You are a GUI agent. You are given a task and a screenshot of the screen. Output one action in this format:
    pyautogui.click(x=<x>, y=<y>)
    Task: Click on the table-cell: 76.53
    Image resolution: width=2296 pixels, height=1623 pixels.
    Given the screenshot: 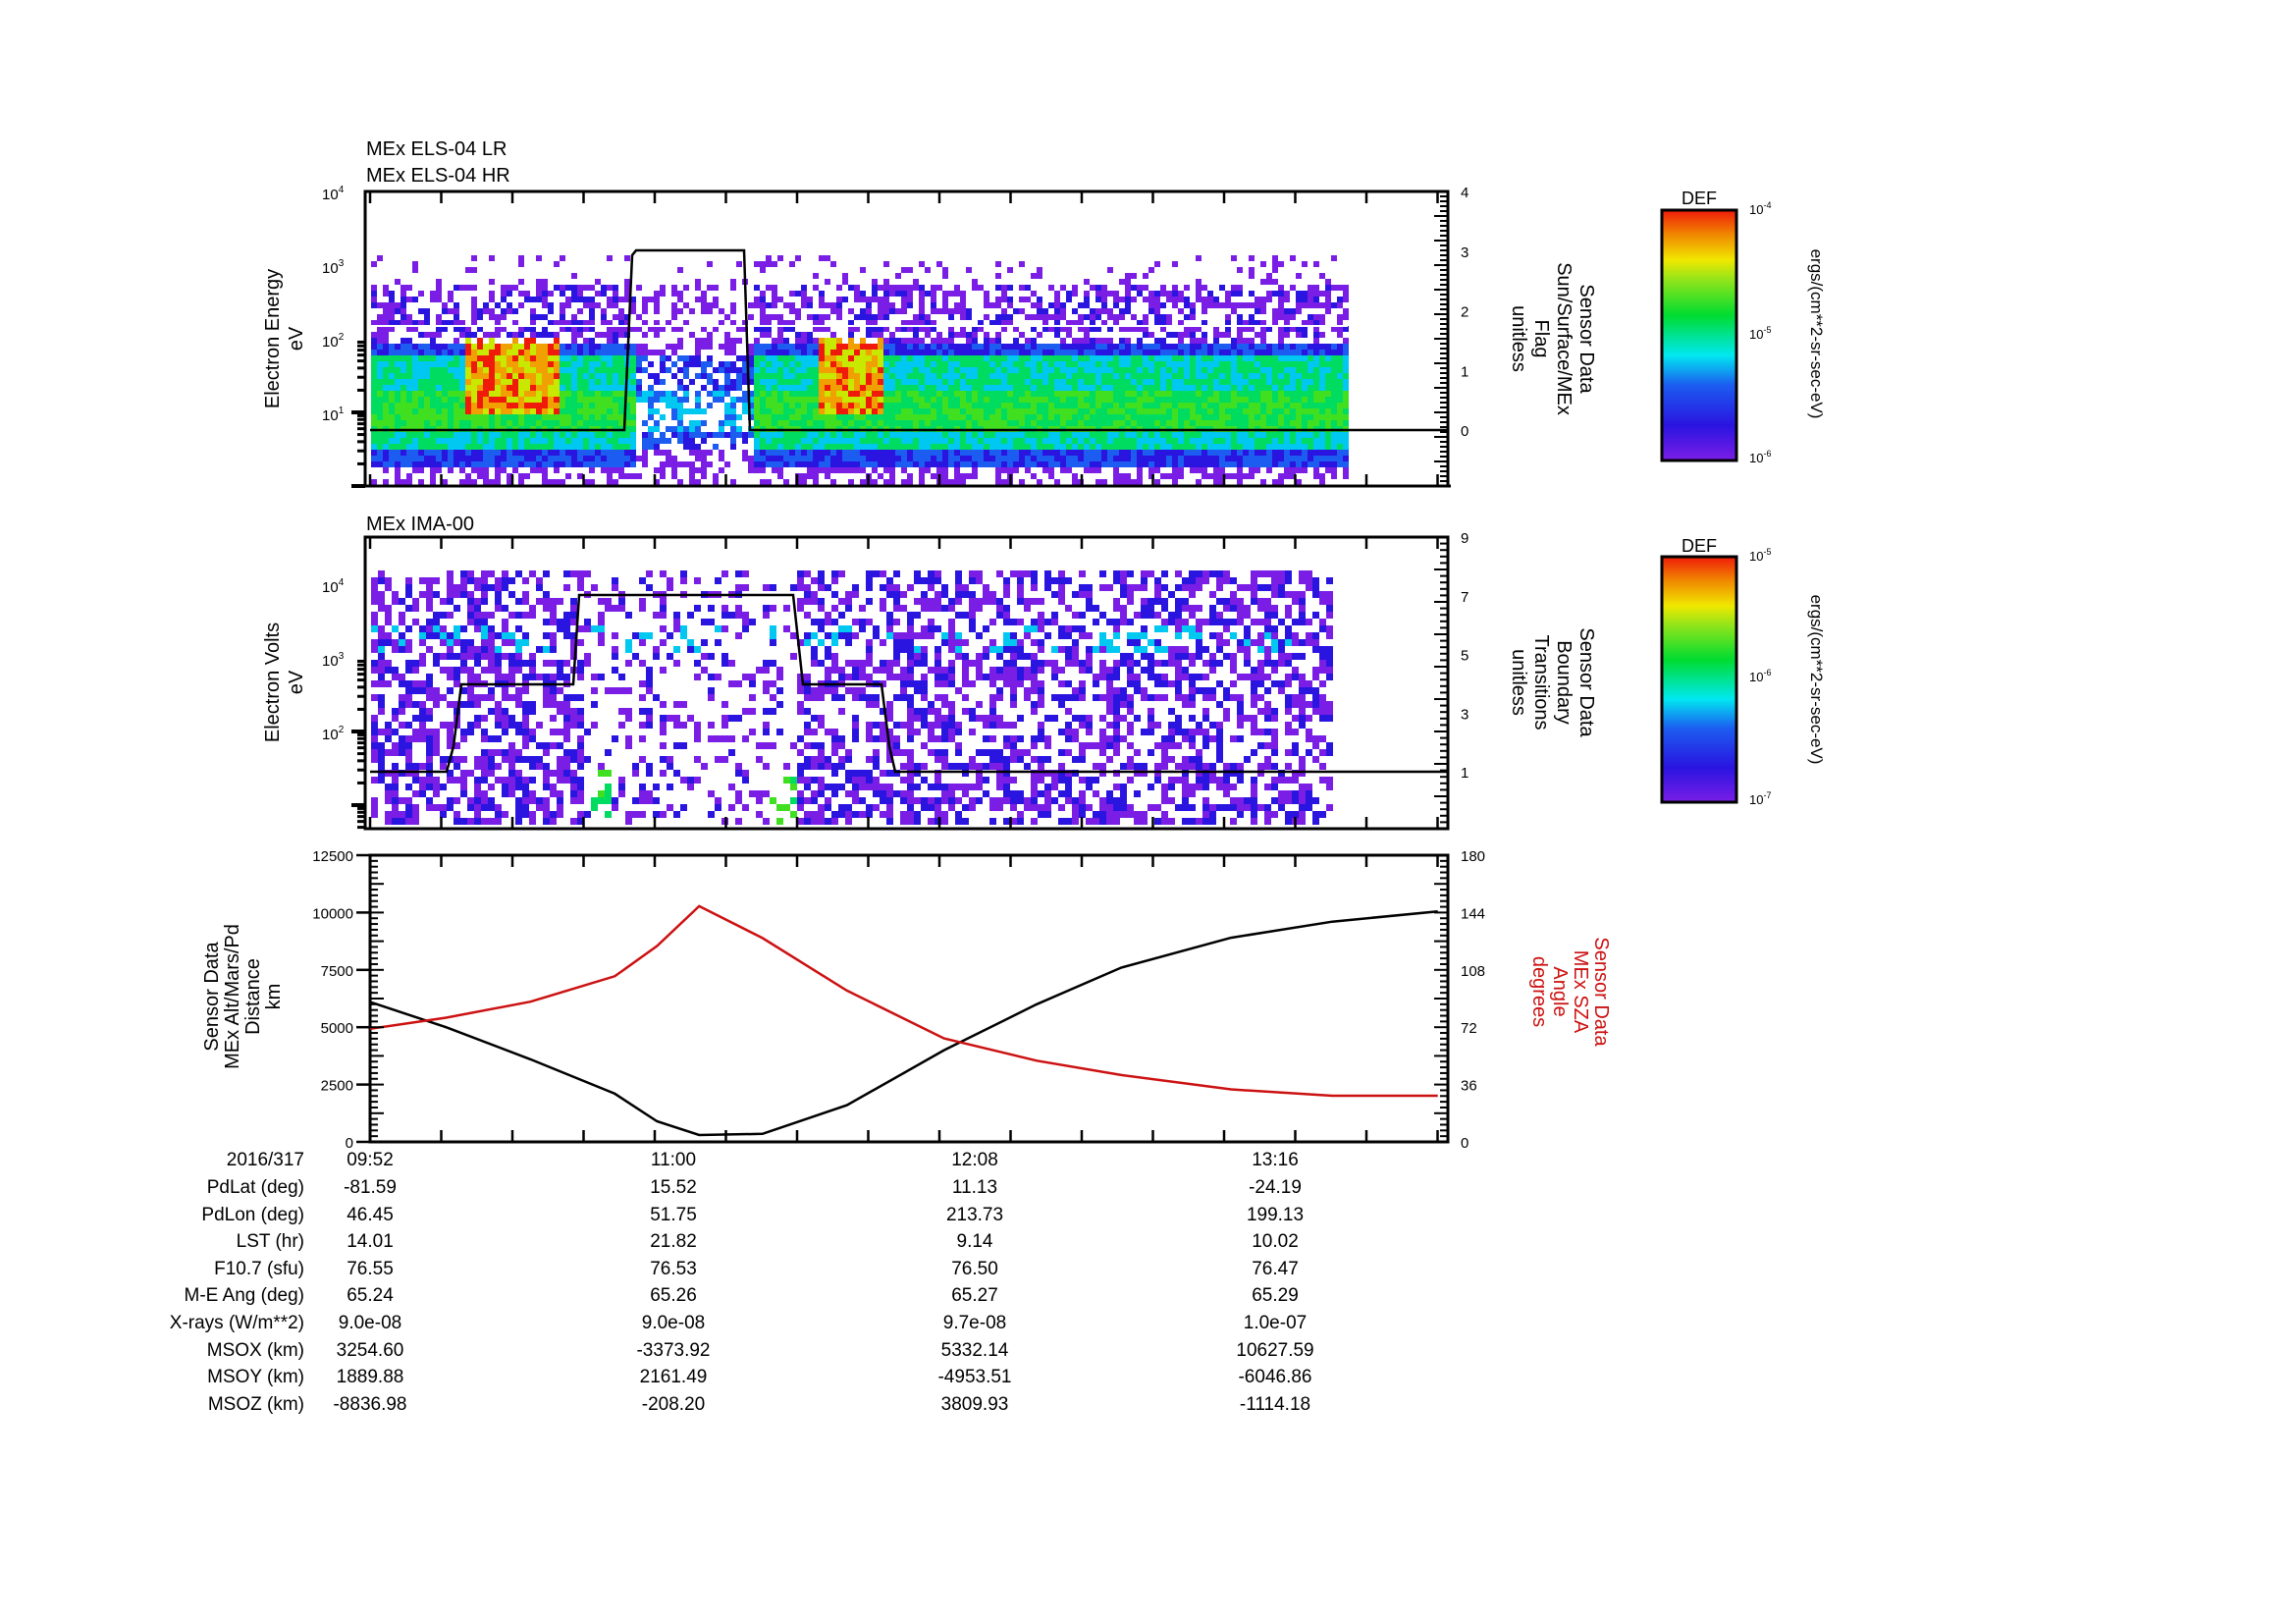 What is the action you would take?
    pyautogui.click(x=673, y=1268)
    